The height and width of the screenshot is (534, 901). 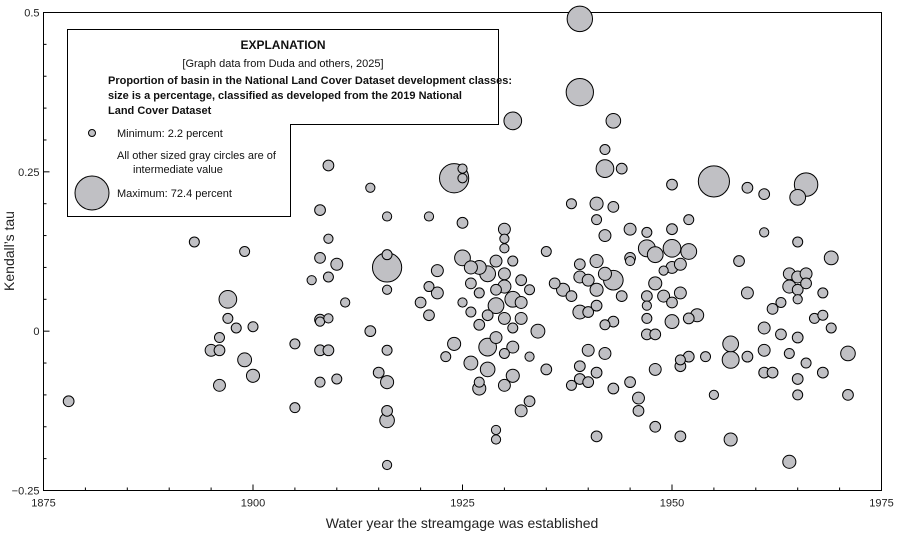 I want to click on y-tick-label: 0.5, so click(x=31, y=14).